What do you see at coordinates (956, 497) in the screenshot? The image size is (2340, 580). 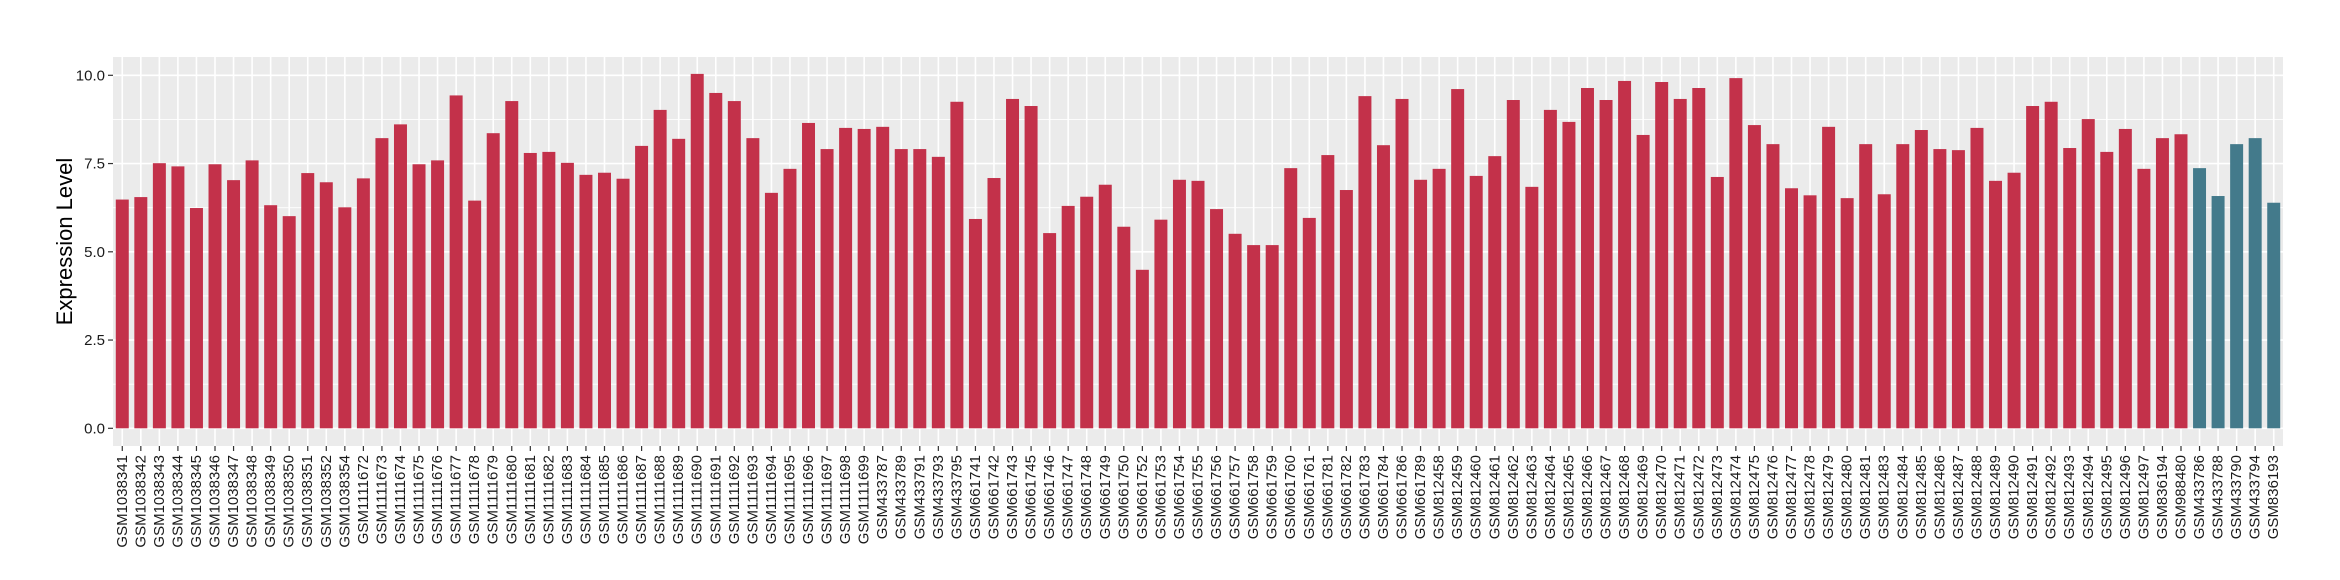 I see `x-tick-label: GSM433795` at bounding box center [956, 497].